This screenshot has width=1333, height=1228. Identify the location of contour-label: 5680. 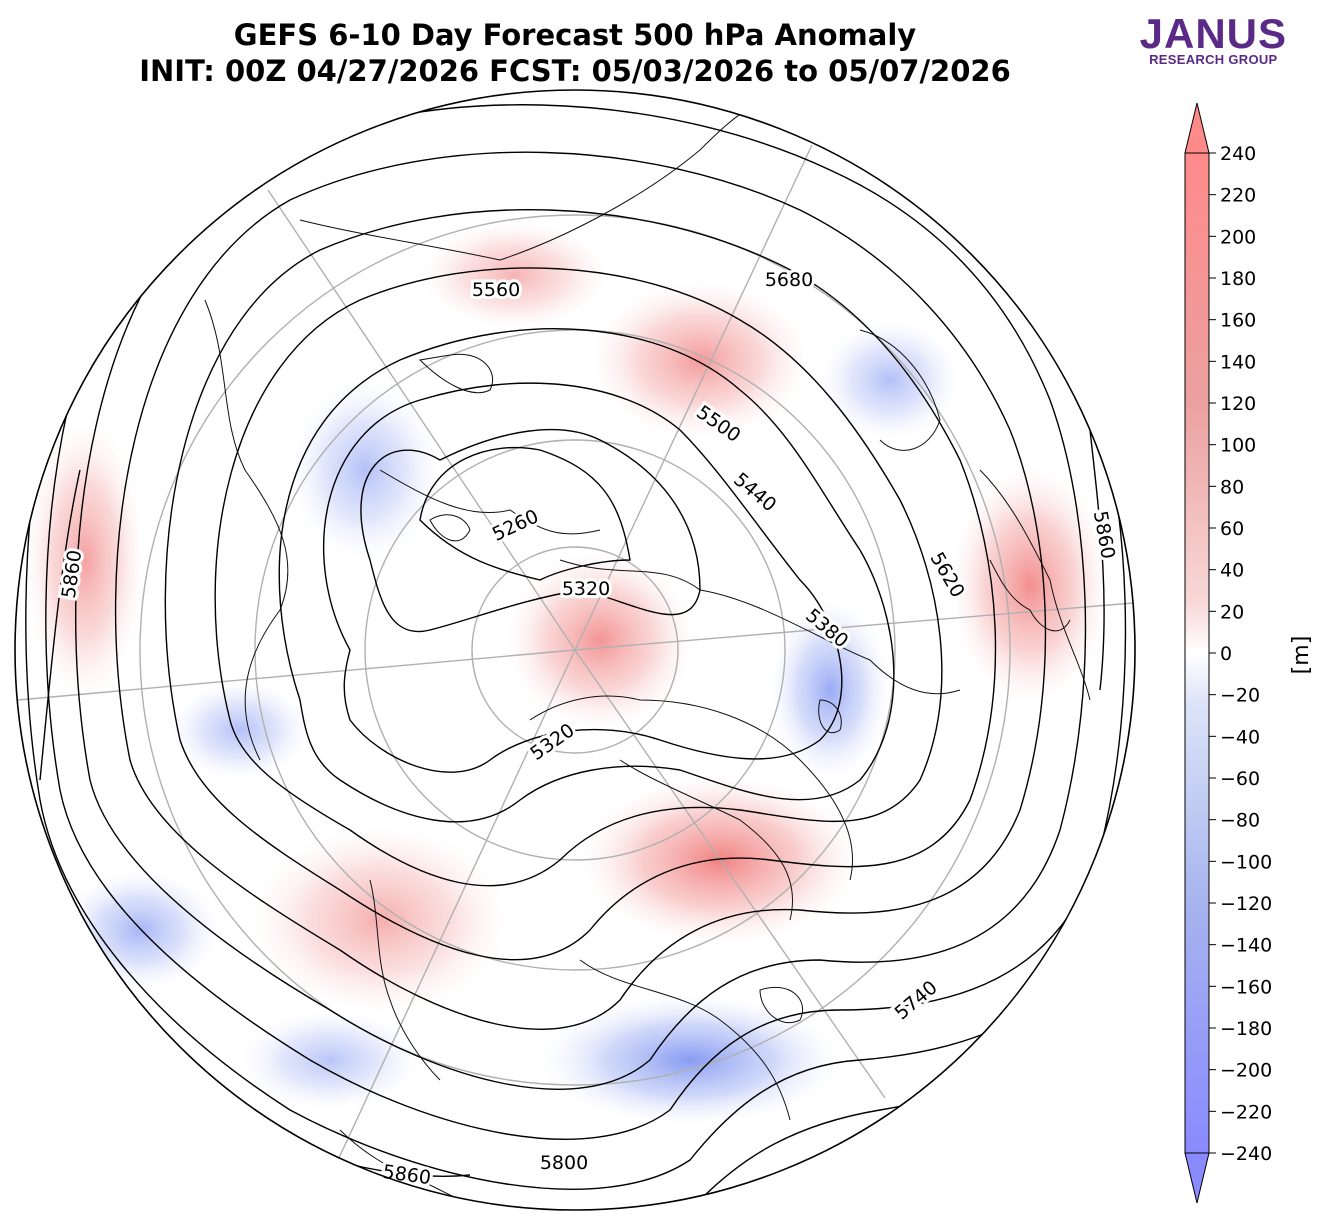
(789, 280).